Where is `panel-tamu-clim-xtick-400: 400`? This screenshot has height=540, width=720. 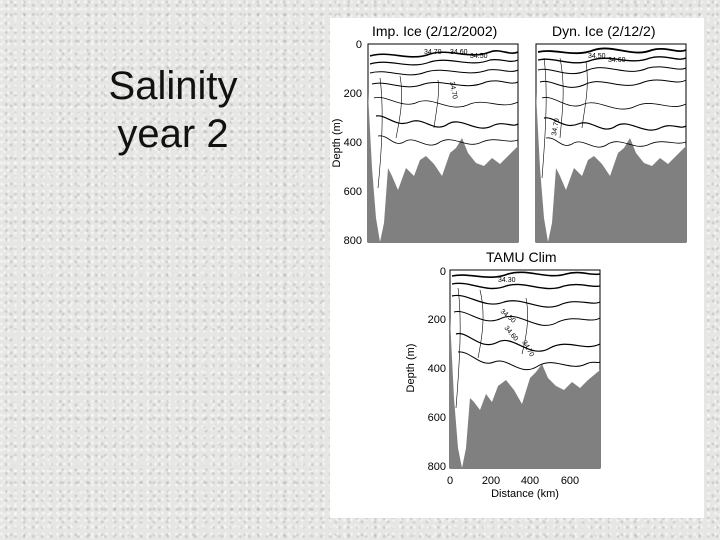
panel-tamu-clim-xtick-400: 400 is located at coordinates (530, 481).